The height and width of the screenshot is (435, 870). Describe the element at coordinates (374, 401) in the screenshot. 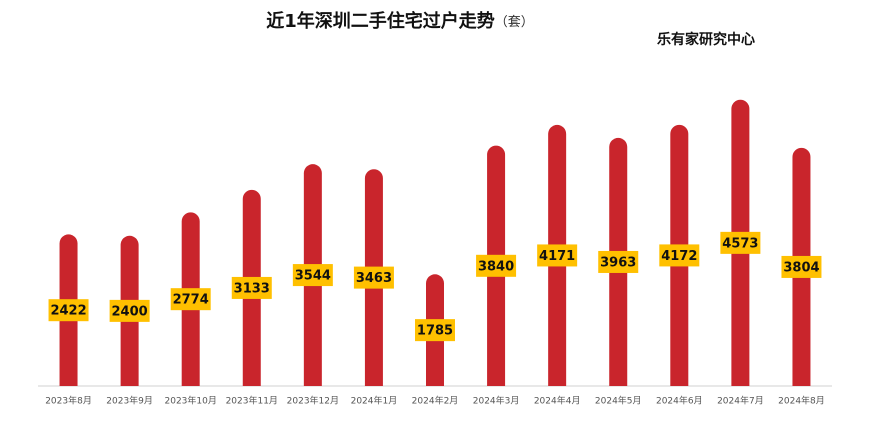

I see `x-tick-label: 2024年1月` at that location.